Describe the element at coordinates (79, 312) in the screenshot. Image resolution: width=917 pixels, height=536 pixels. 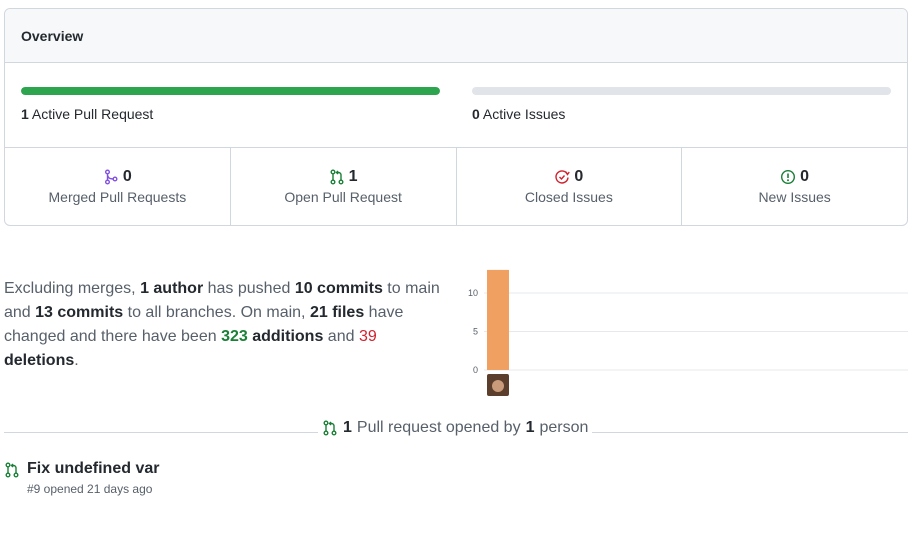
I see `summary-commits-all: 13 commits` at that location.